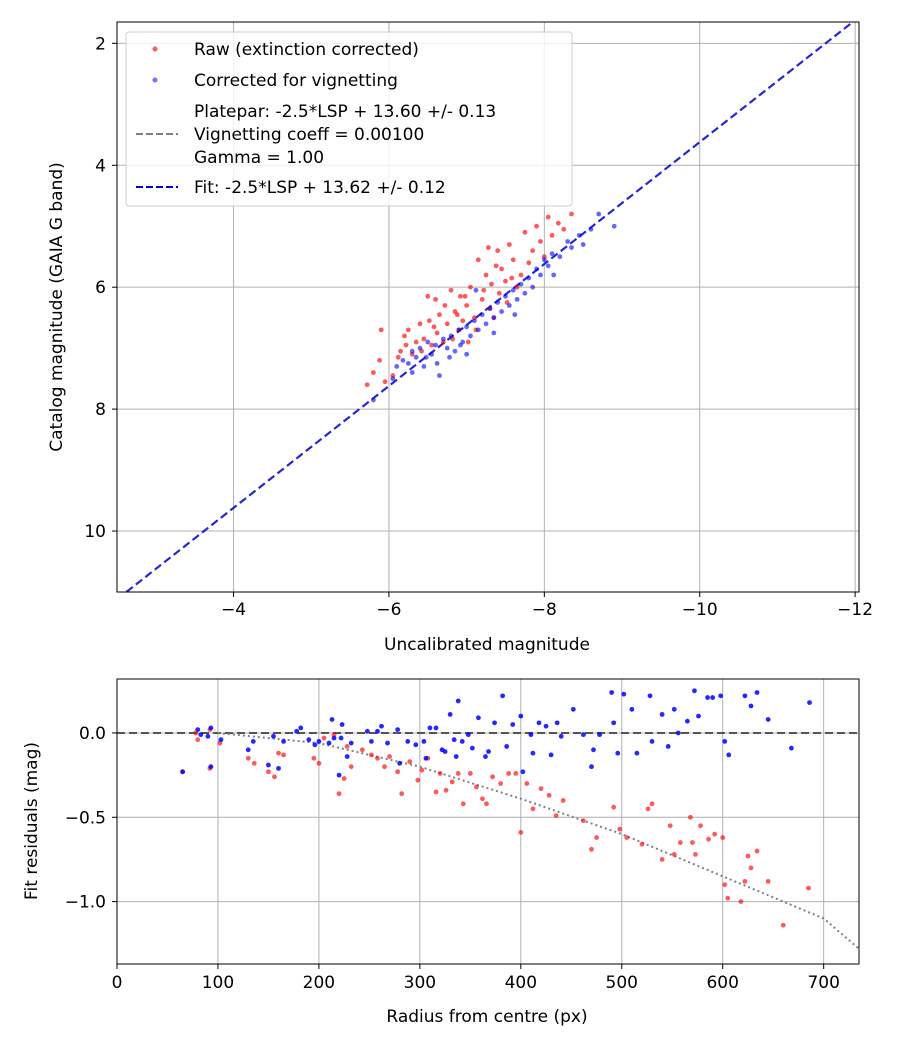 Image resolution: width=900 pixels, height=1050 pixels. What do you see at coordinates (100, 288) in the screenshot?
I see `top-y-tick-label: 6` at bounding box center [100, 288].